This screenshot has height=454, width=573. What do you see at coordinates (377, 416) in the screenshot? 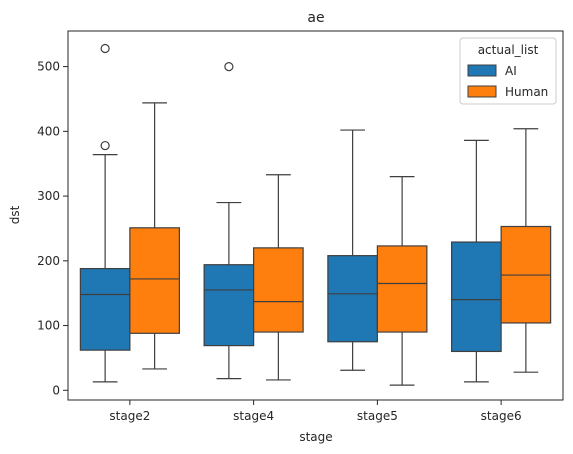
I see `x-tick-label: stage5` at bounding box center [377, 416].